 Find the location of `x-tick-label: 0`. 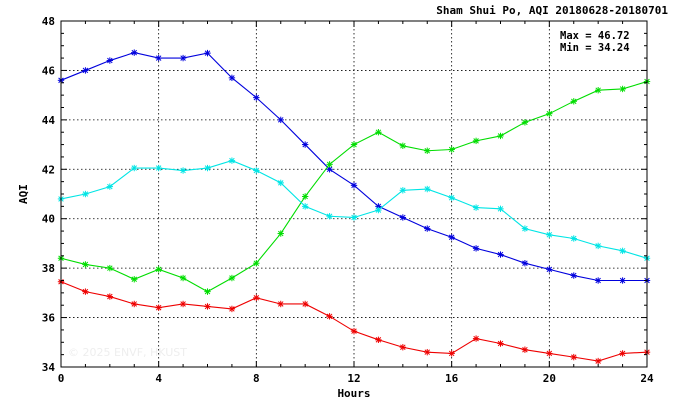

x-tick-label: 0 is located at coordinates (61, 378).